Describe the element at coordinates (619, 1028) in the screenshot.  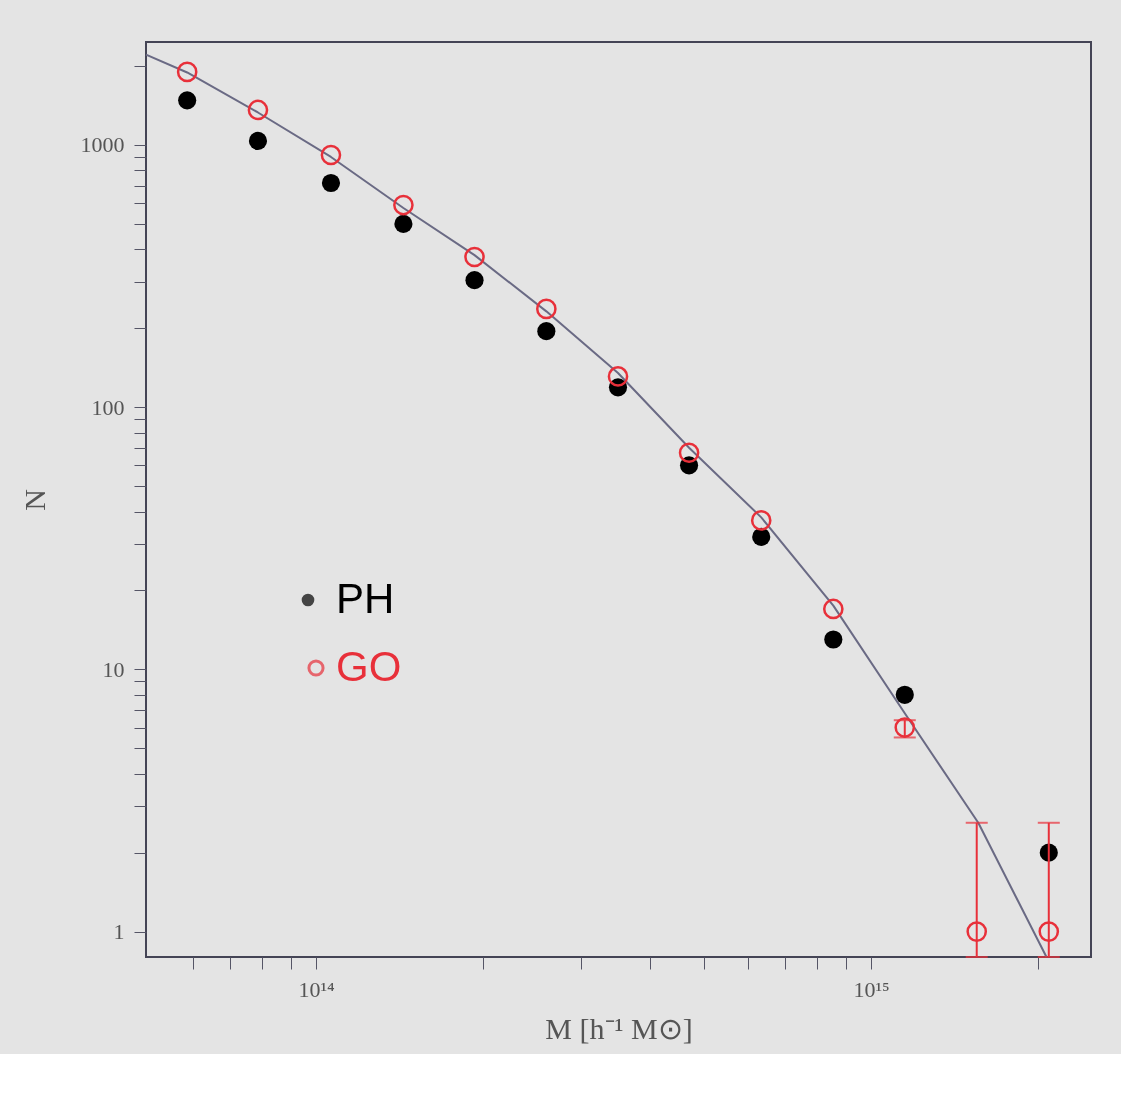
I see `x-axis-title: M [h⁻¹ M⊙]` at that location.